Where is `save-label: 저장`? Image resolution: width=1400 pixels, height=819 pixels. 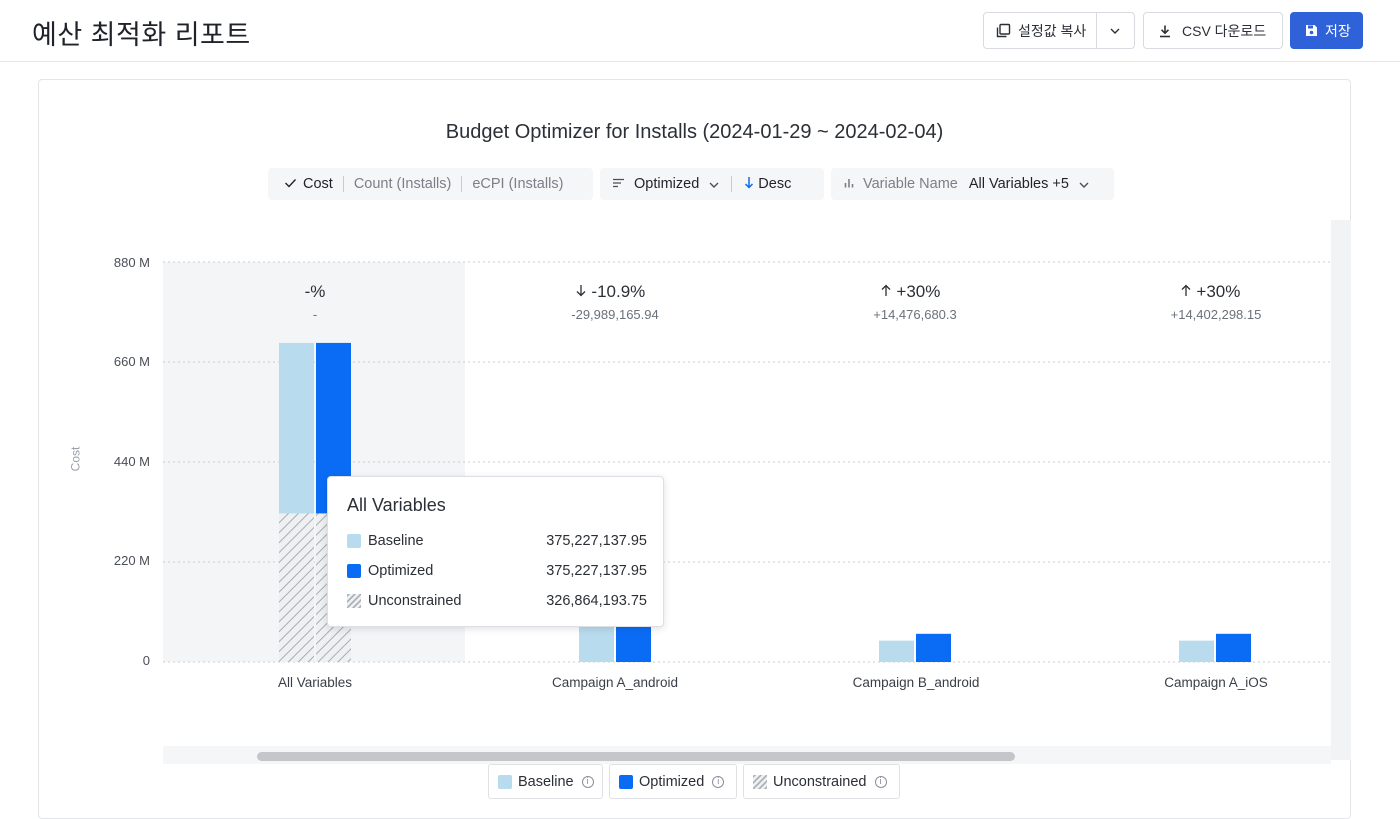
save-label: 저장 is located at coordinates (1338, 30).